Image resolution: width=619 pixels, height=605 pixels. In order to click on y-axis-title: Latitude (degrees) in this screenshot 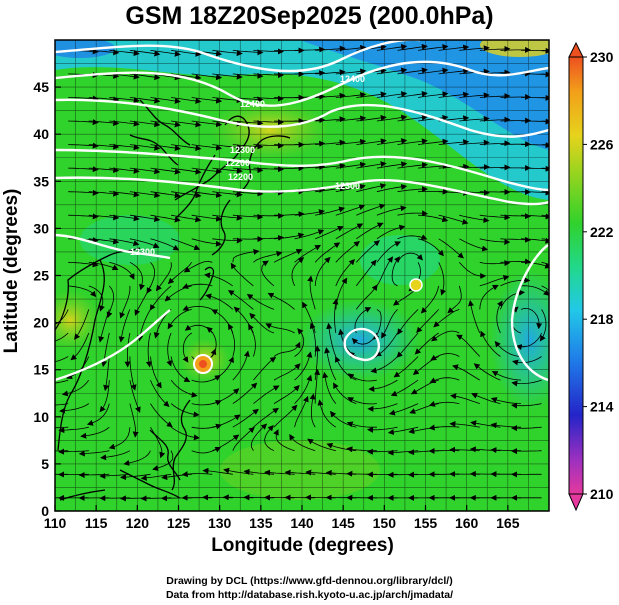, I will do `click(11, 271)`.